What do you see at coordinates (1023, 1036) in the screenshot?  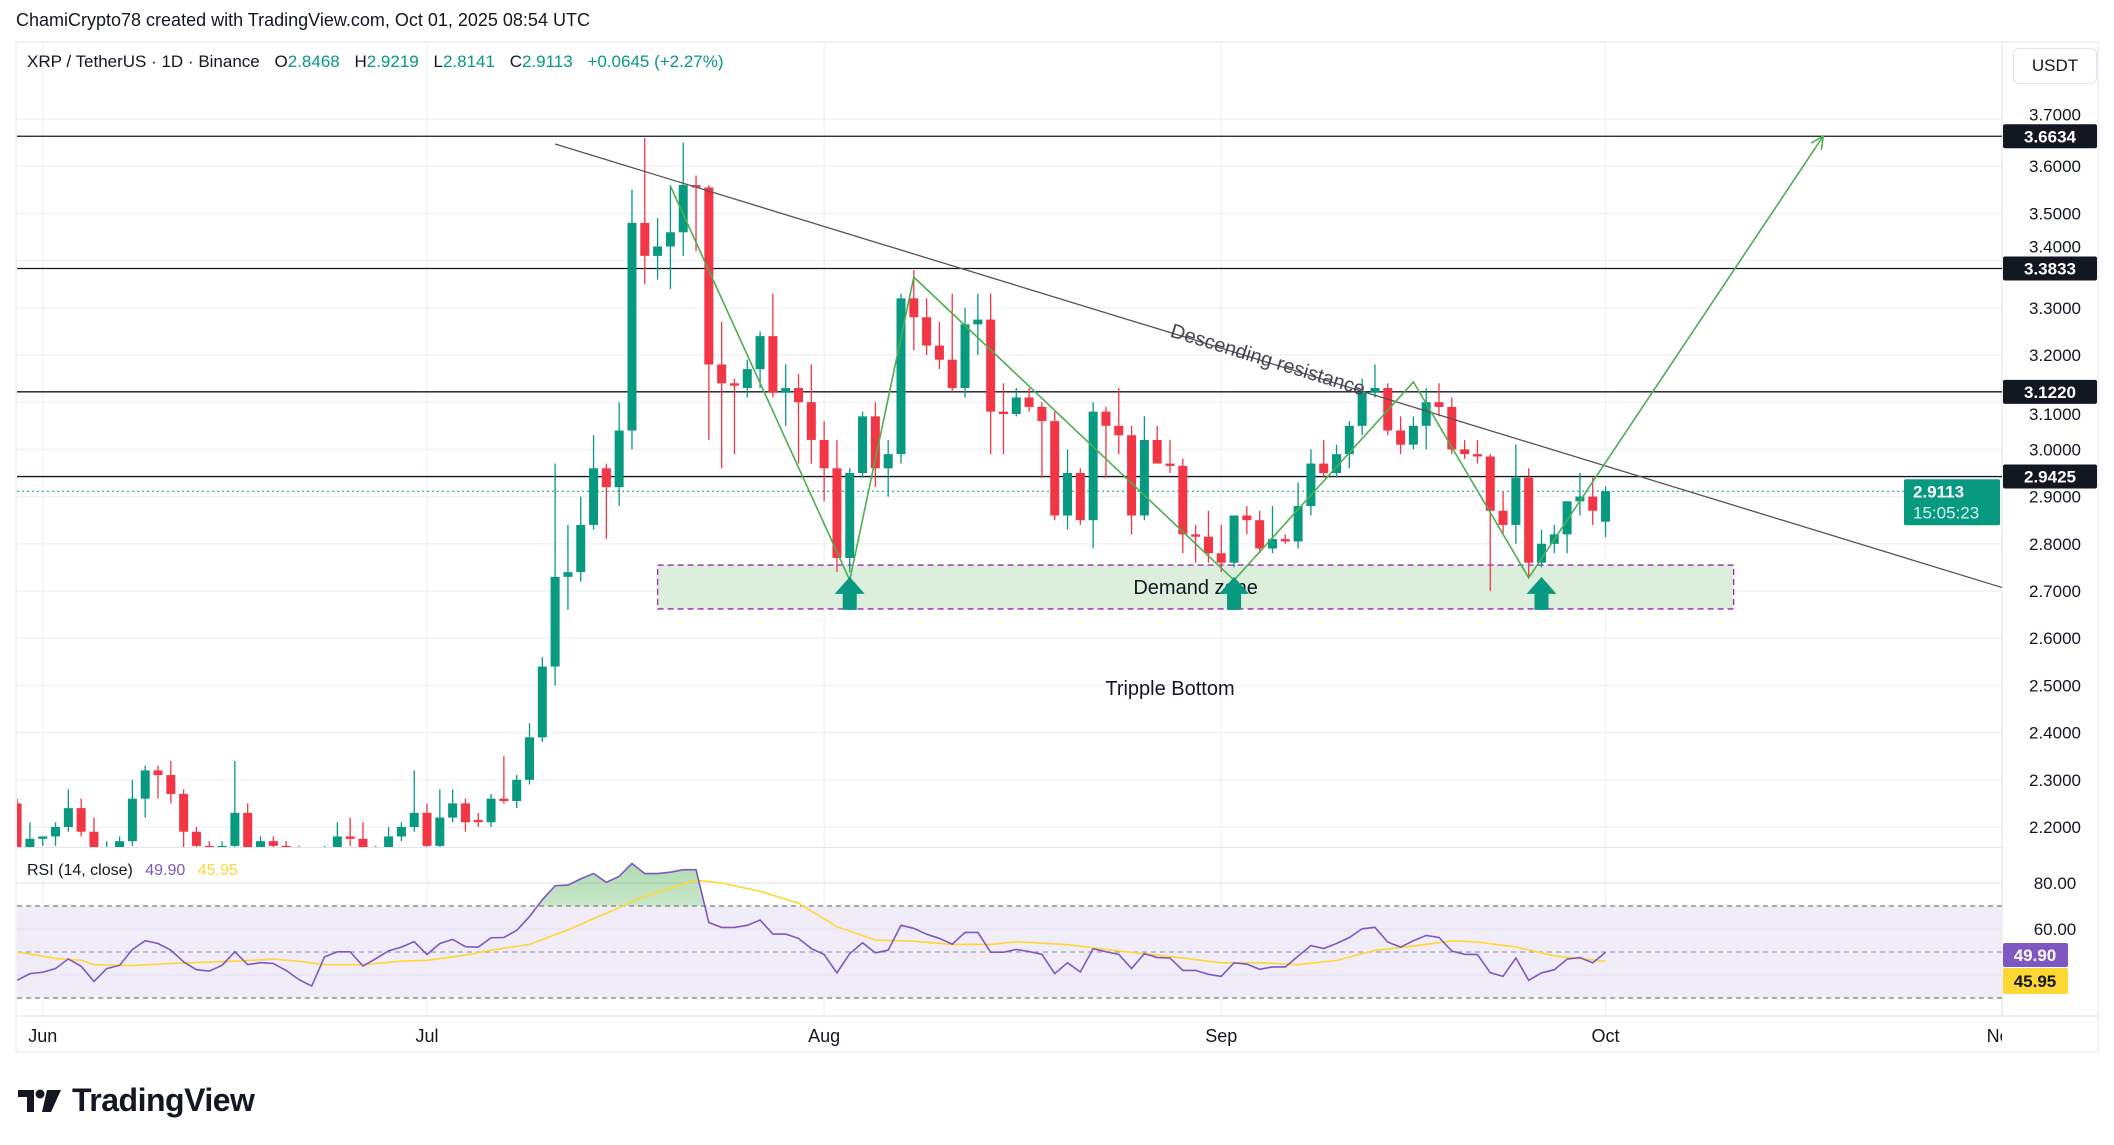 I see `time-axis: Jun Jul Aug Sep Oct Nov` at bounding box center [1023, 1036].